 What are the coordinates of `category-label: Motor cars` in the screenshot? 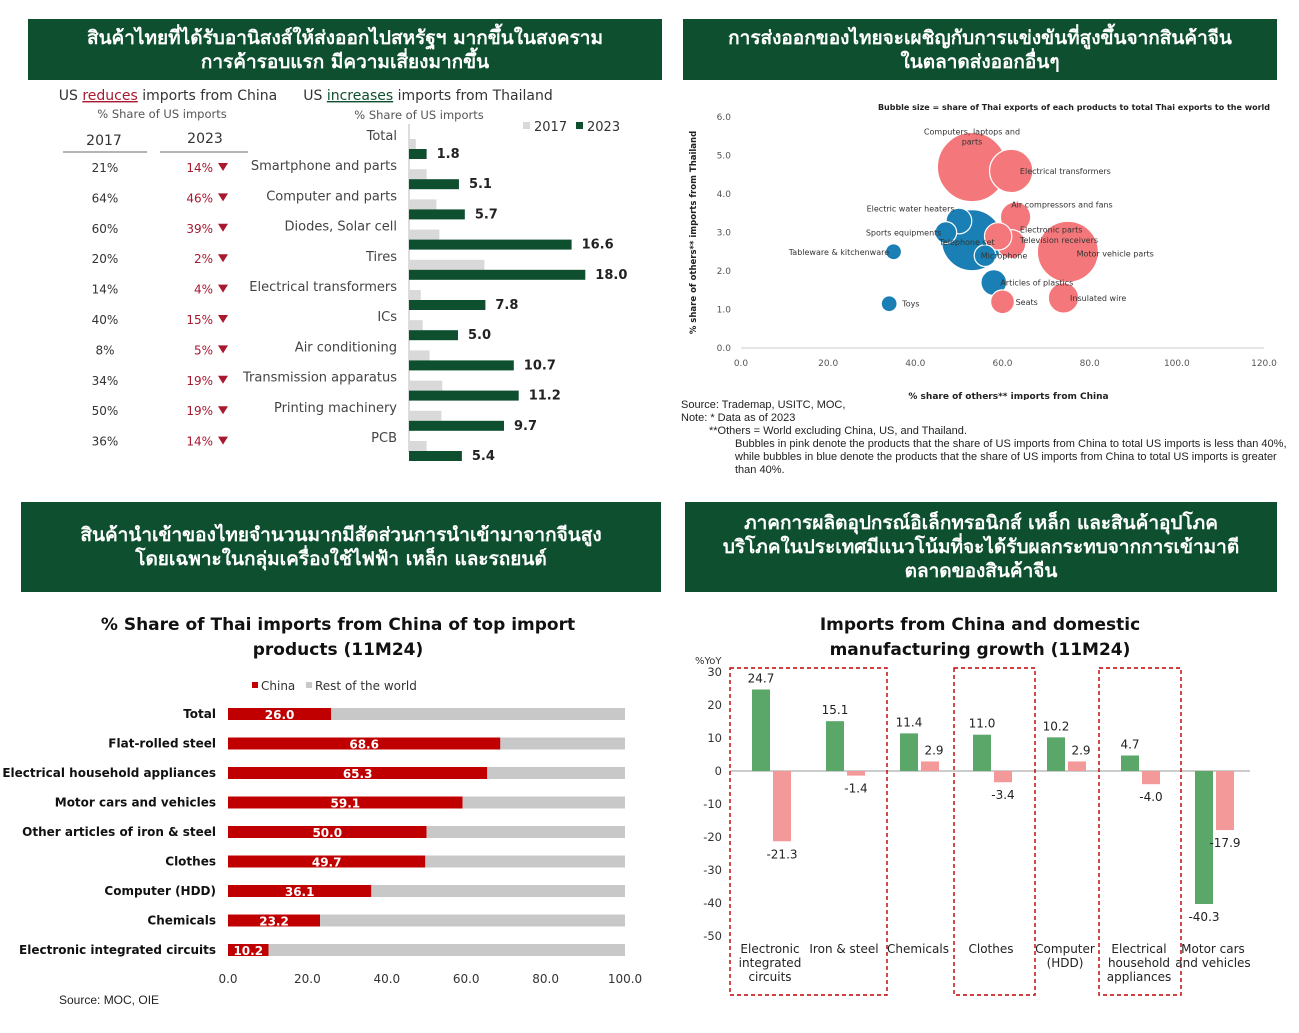 It's located at (1213, 949).